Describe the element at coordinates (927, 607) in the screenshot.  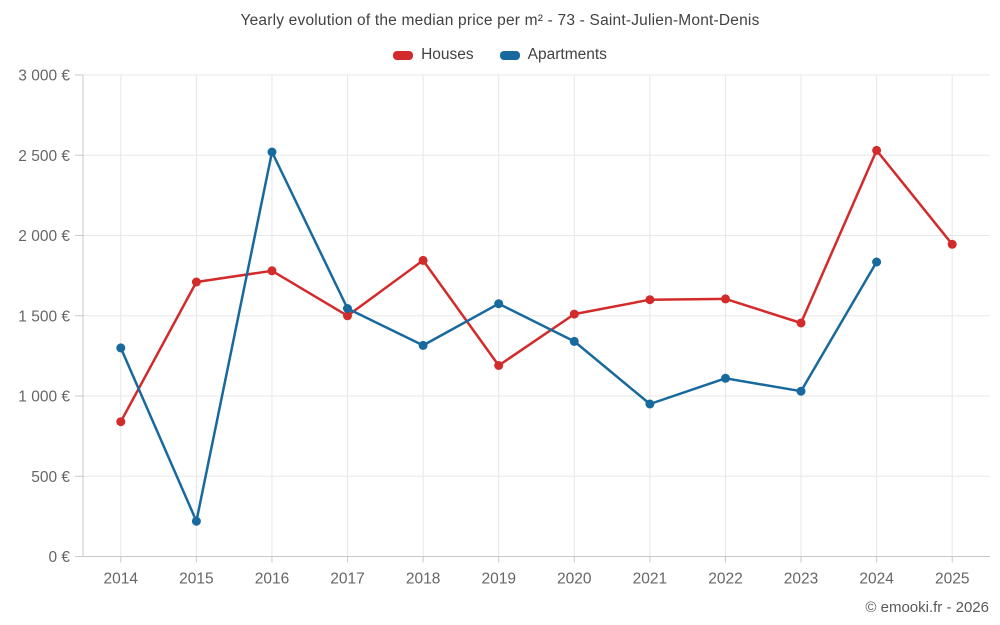
I see `copyright-text: © emooki.fr - 2026` at that location.